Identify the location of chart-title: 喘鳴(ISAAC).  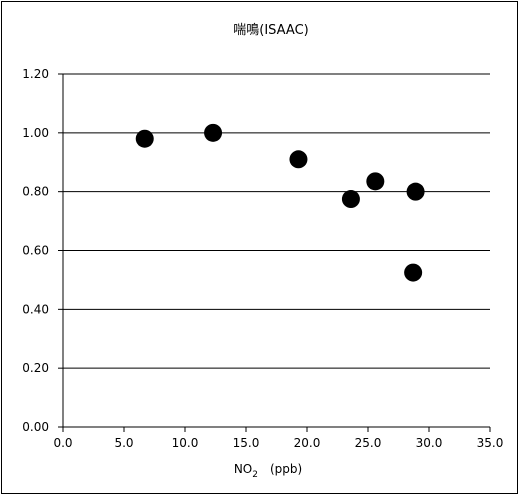
(270, 30).